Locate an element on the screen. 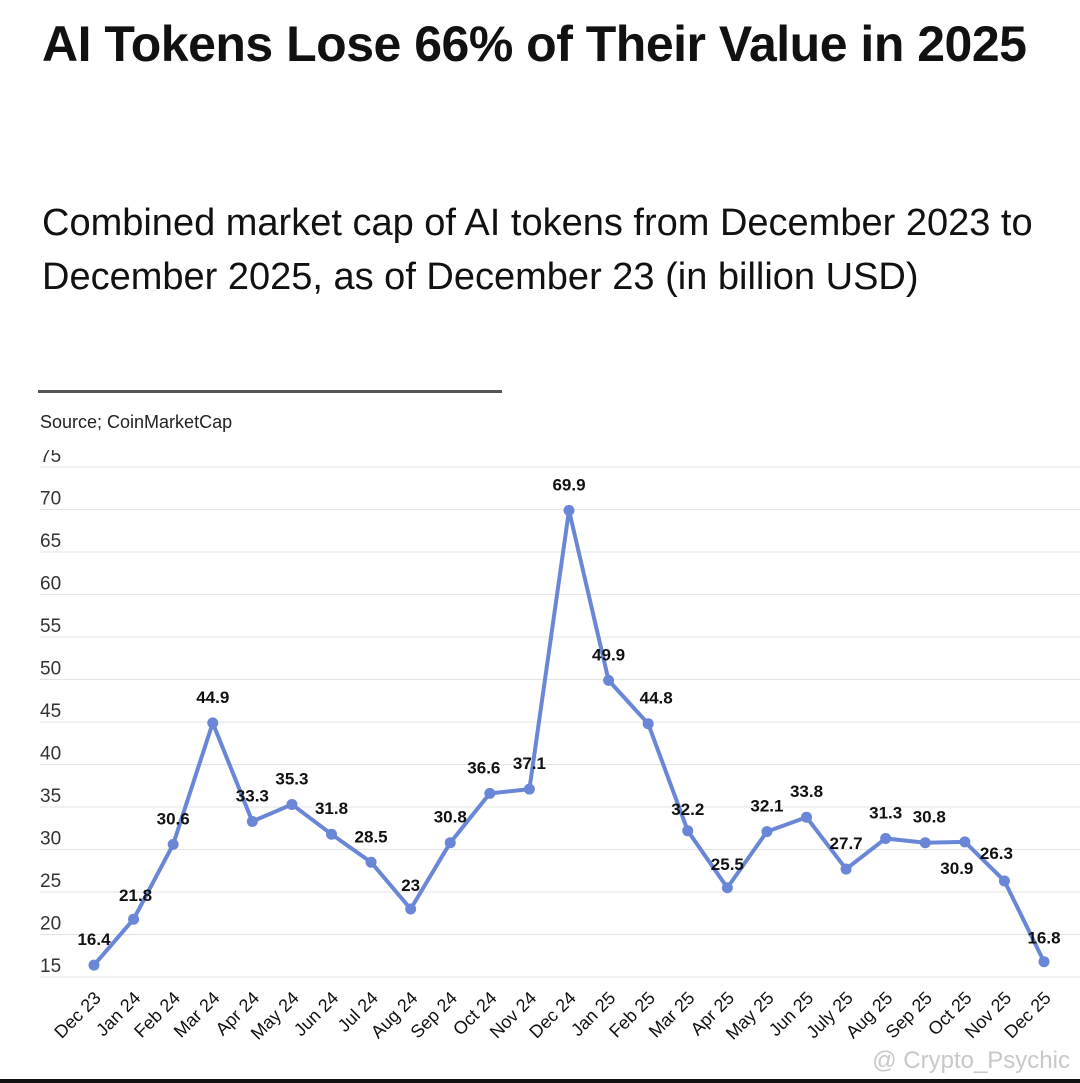  y-tick-label: 40 is located at coordinates (50, 754).